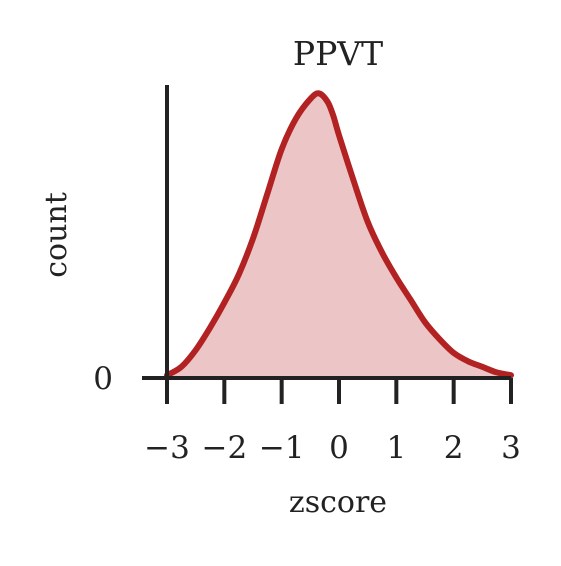 The height and width of the screenshot is (566, 561). I want to click on chart-title: PPVT, so click(338, 53).